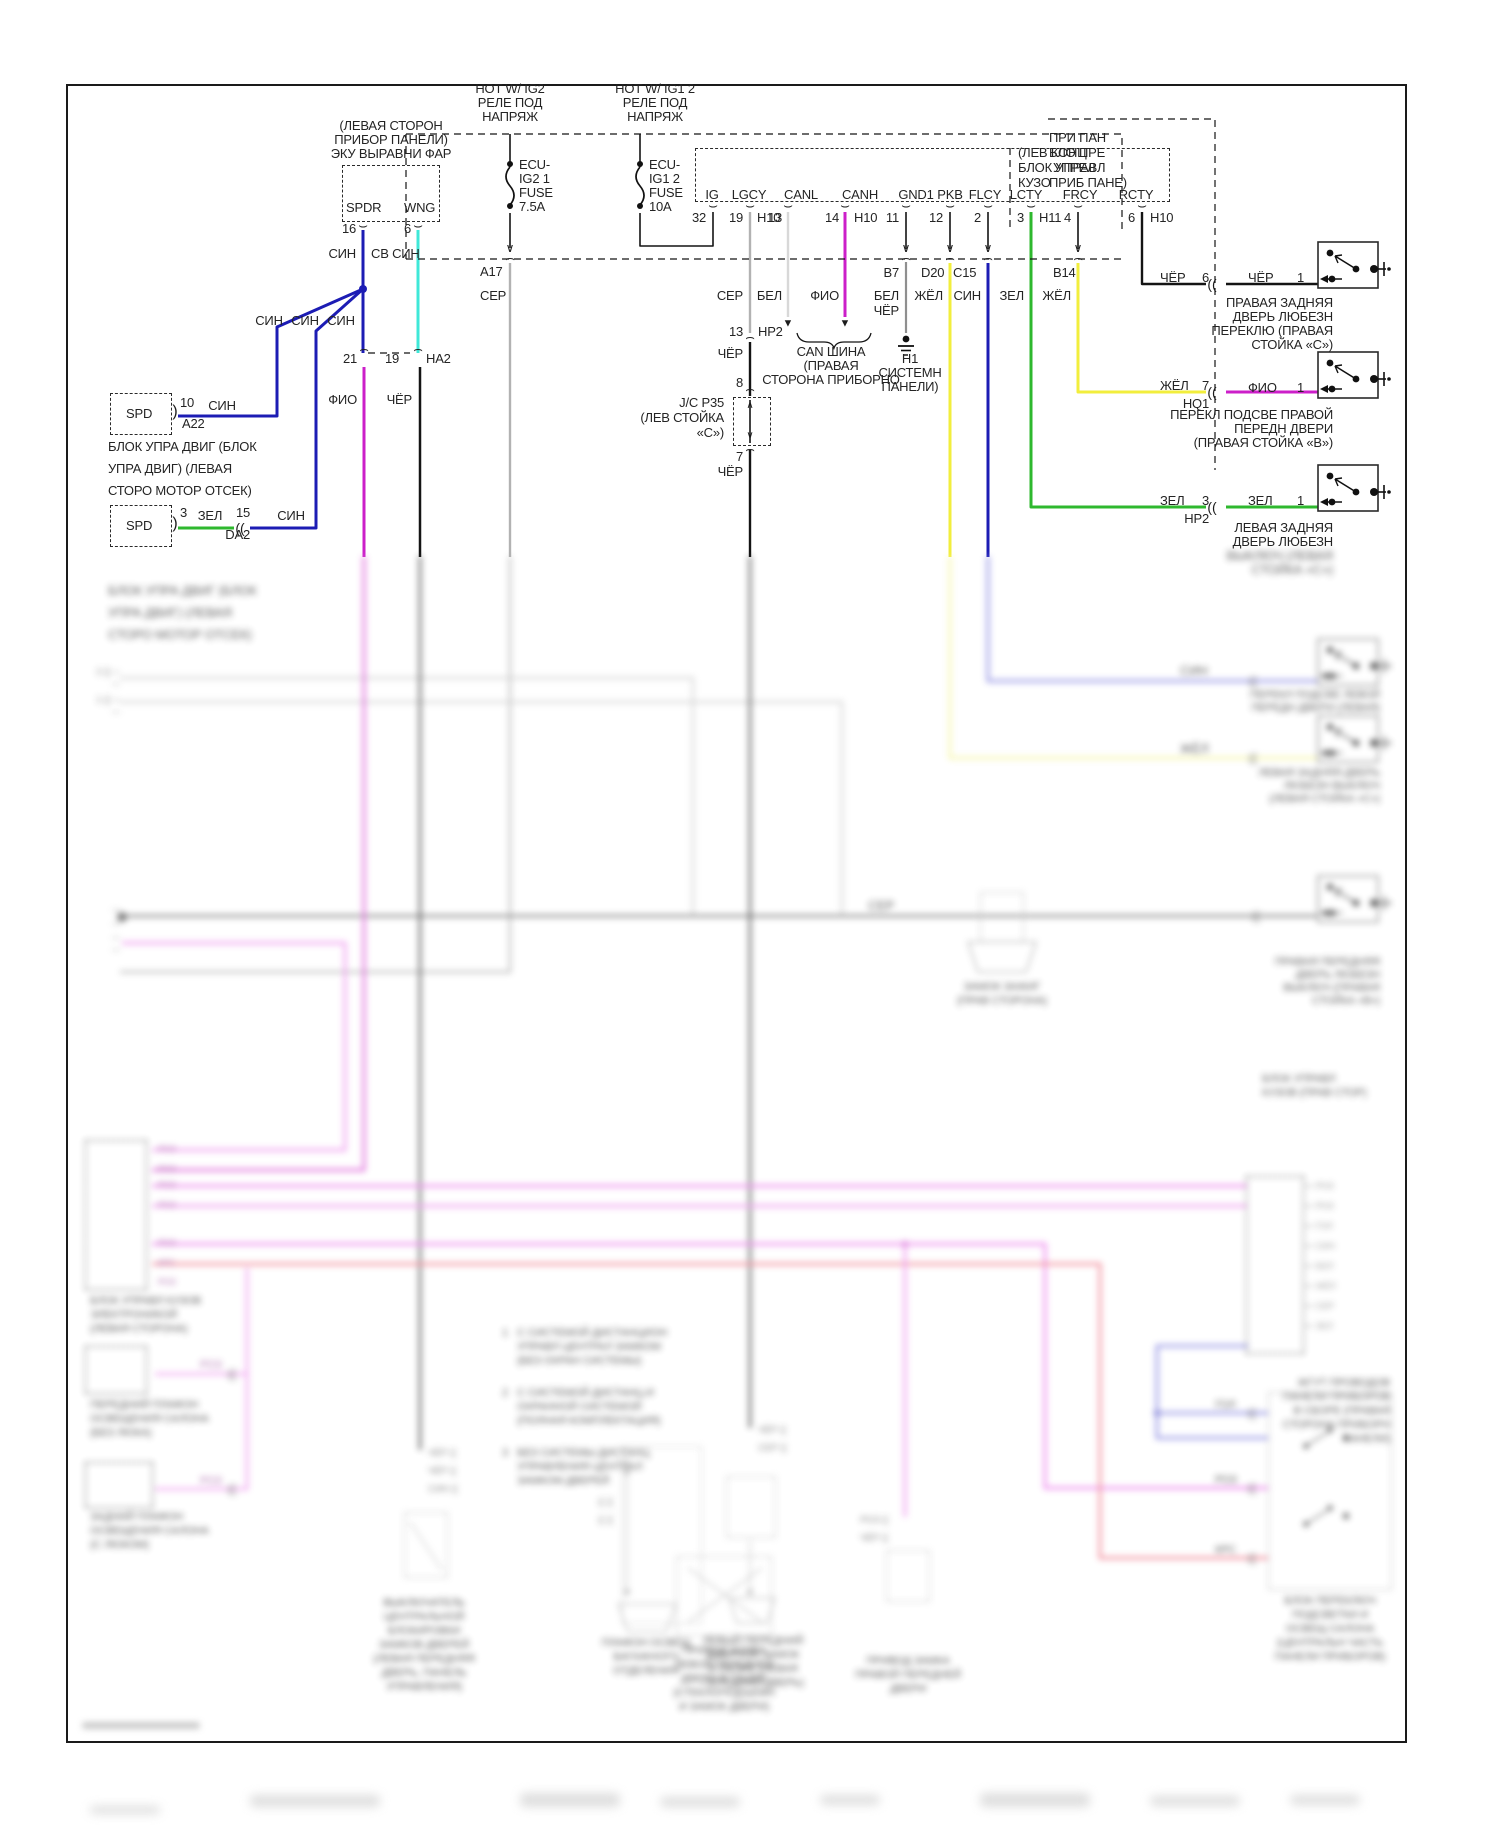 The width and height of the screenshot is (1500, 1828). I want to click on text-label: HA2, so click(438, 358).